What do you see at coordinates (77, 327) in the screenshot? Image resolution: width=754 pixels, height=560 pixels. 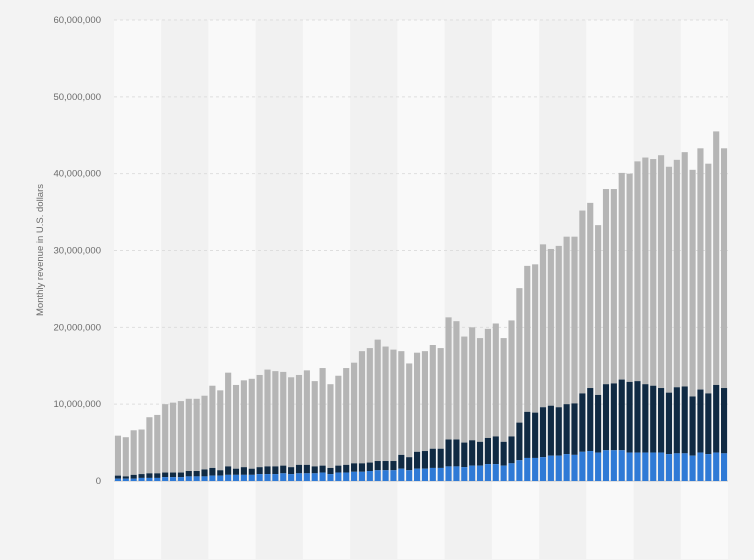 I see `y-tick-label: 20,000,000` at bounding box center [77, 327].